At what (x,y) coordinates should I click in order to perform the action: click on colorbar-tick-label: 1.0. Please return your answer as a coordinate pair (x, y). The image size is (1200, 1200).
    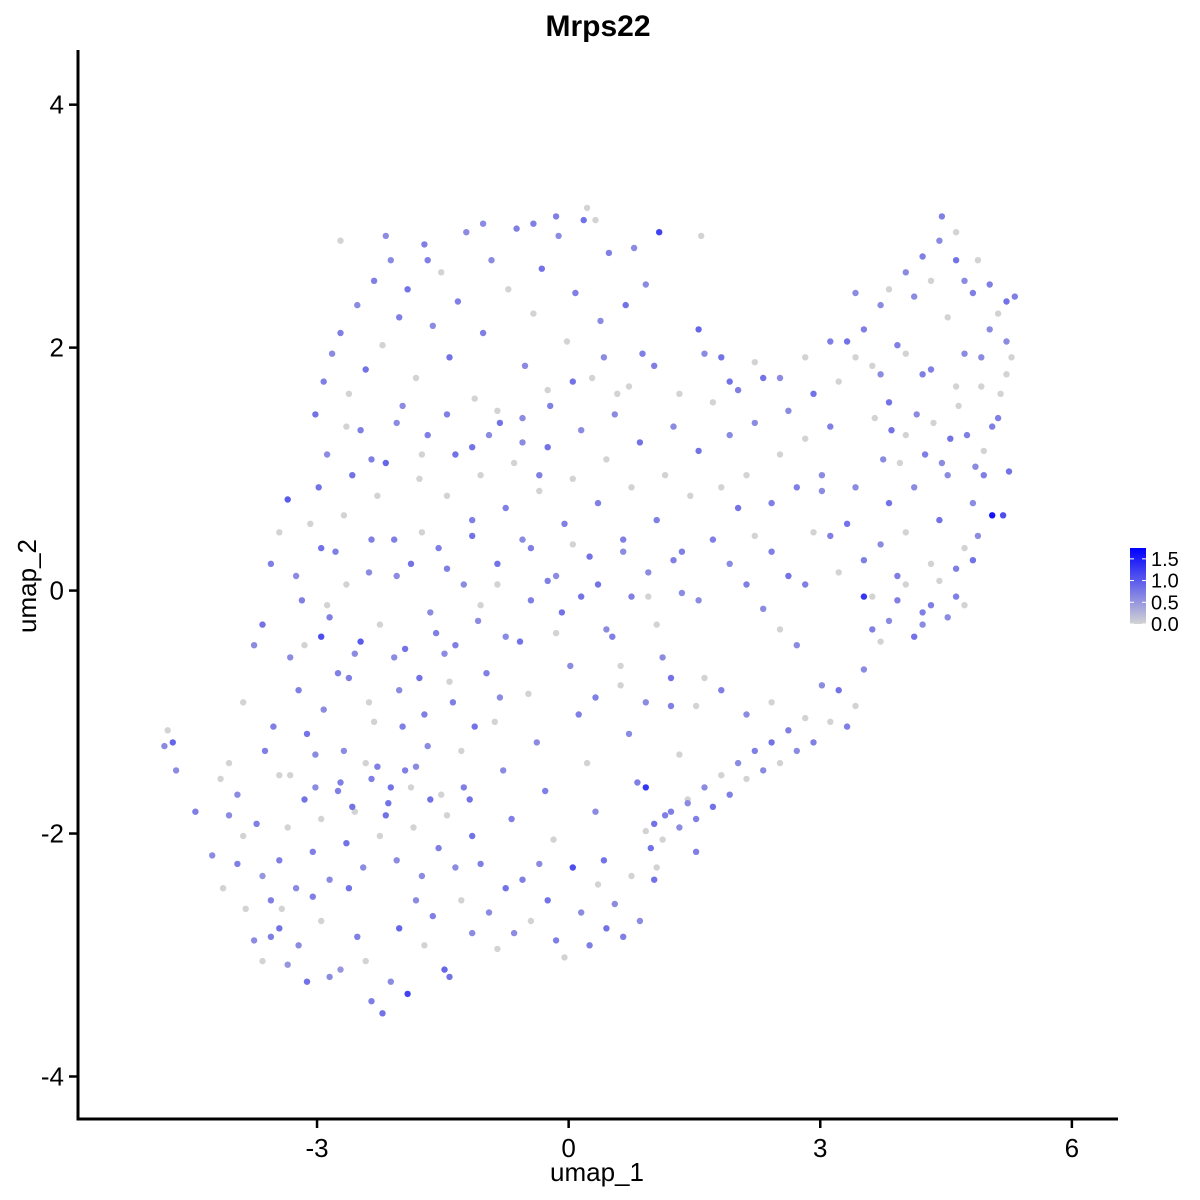
    Looking at the image, I should click on (1165, 582).